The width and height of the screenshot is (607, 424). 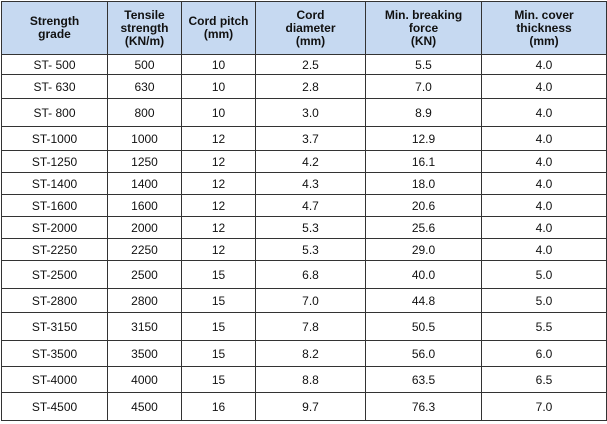 What do you see at coordinates (310, 183) in the screenshot?
I see `table-cell: 4.3` at bounding box center [310, 183].